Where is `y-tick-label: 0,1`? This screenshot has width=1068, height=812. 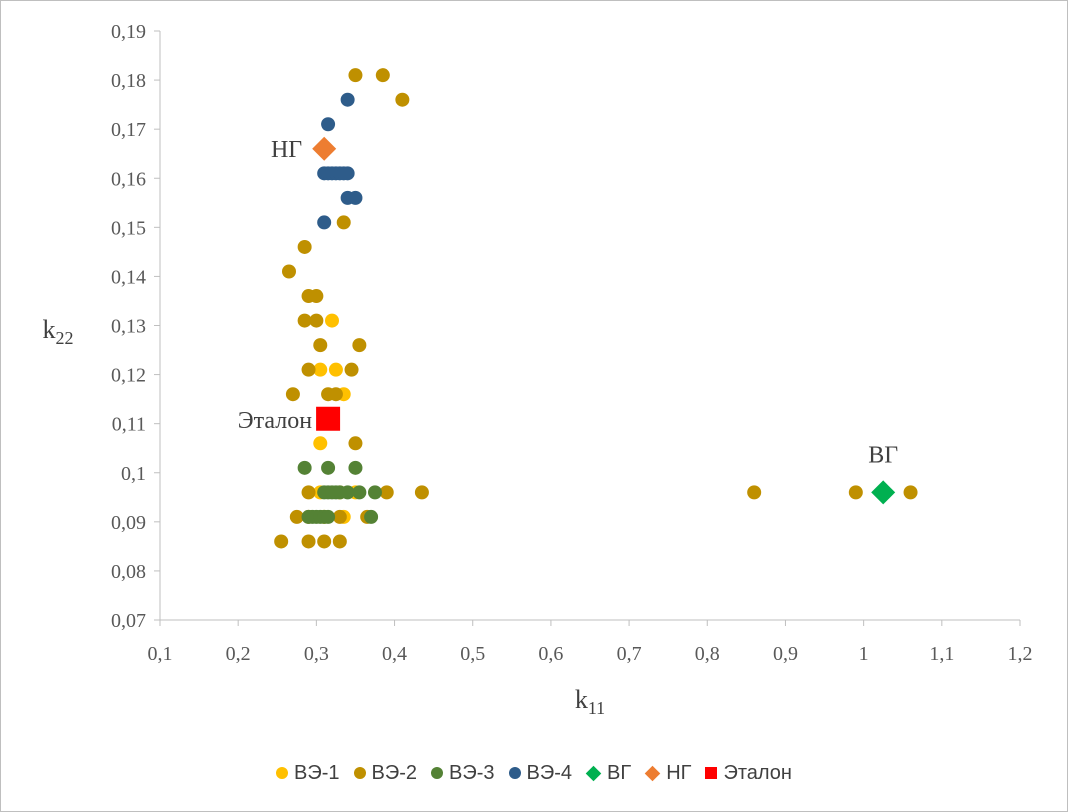 y-tick-label: 0,1 is located at coordinates (133, 474).